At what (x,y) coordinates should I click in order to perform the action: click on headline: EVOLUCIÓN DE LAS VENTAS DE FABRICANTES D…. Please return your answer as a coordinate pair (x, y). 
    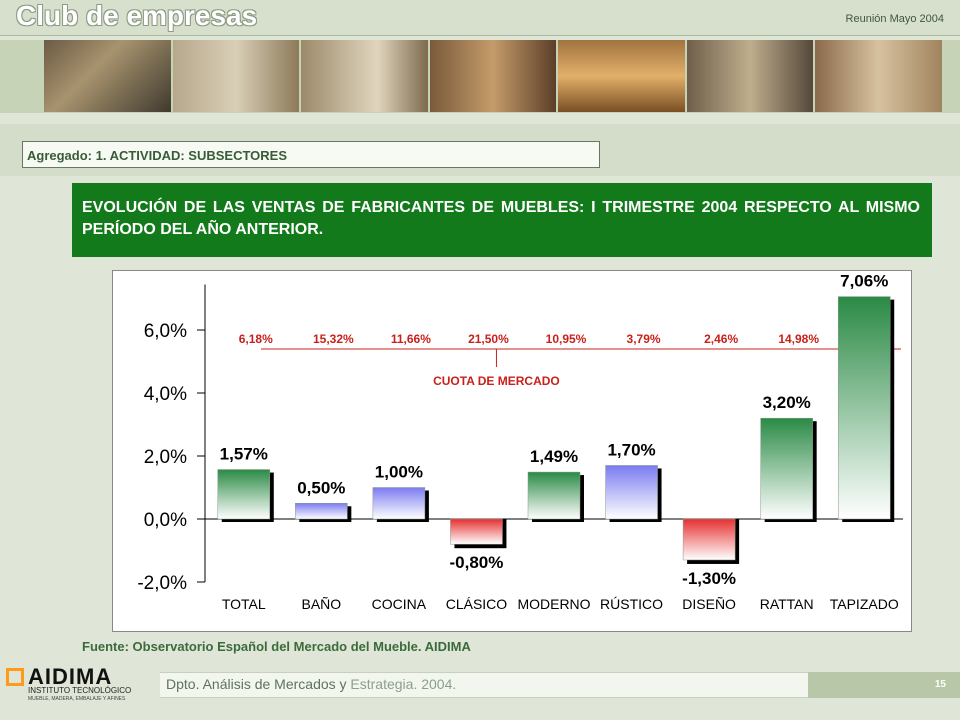
    Looking at the image, I should click on (502, 220).